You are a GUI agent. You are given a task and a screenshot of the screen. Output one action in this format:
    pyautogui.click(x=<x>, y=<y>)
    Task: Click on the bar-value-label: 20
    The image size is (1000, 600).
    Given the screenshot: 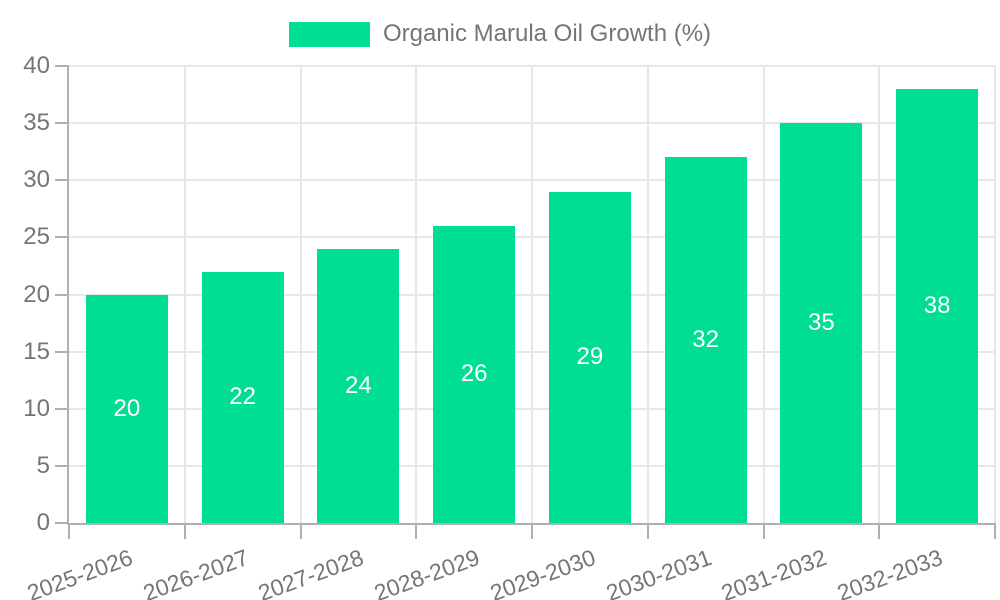 What is the action you would take?
    pyautogui.click(x=127, y=408)
    